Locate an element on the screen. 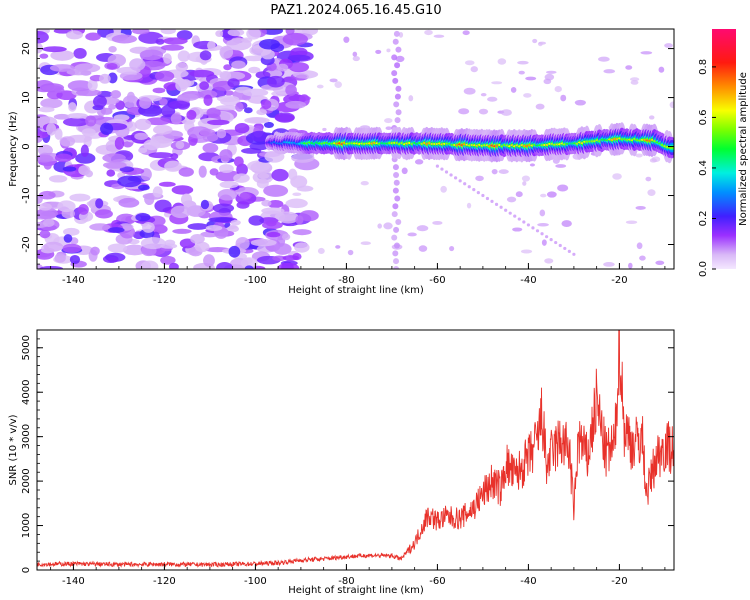  colorbar-tick-label: 0.0 is located at coordinates (703, 269).